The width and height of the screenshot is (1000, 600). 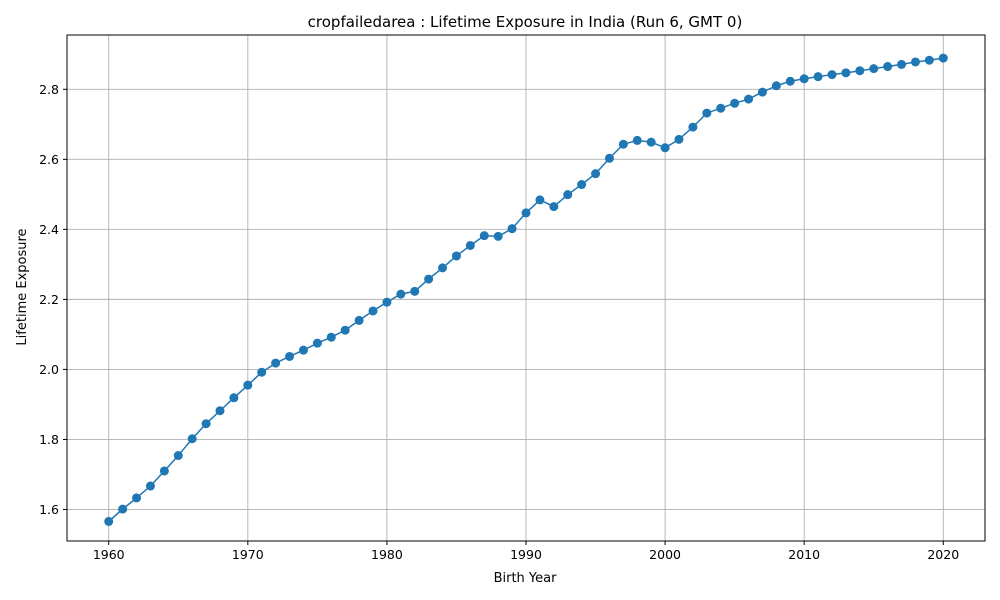 What do you see at coordinates (109, 554) in the screenshot?
I see `x-tick-label: 1960` at bounding box center [109, 554].